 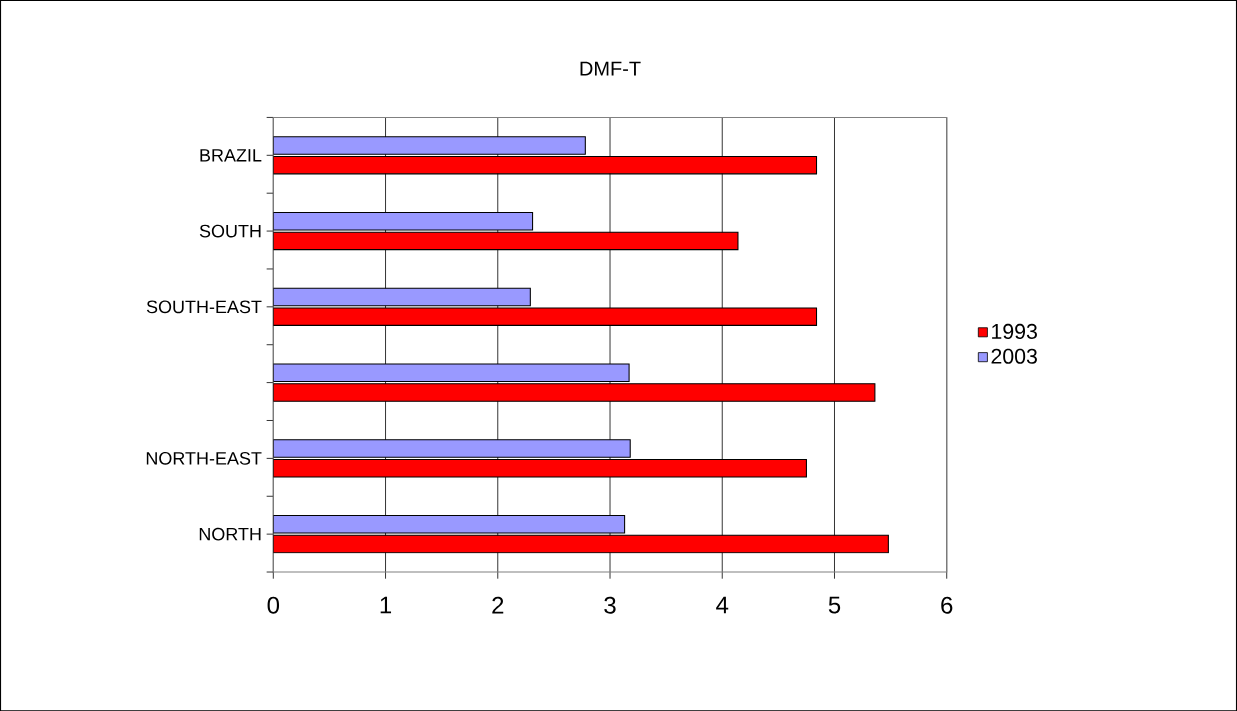 I want to click on x-tick-label: 1, so click(x=386, y=604).